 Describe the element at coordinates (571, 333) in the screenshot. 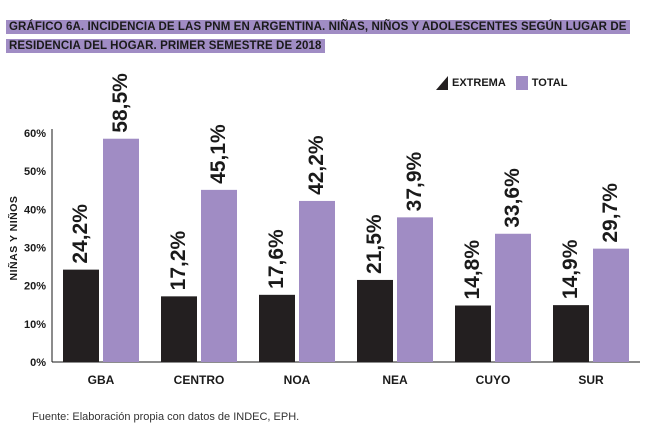

I see `bar-extrema-sur` at that location.